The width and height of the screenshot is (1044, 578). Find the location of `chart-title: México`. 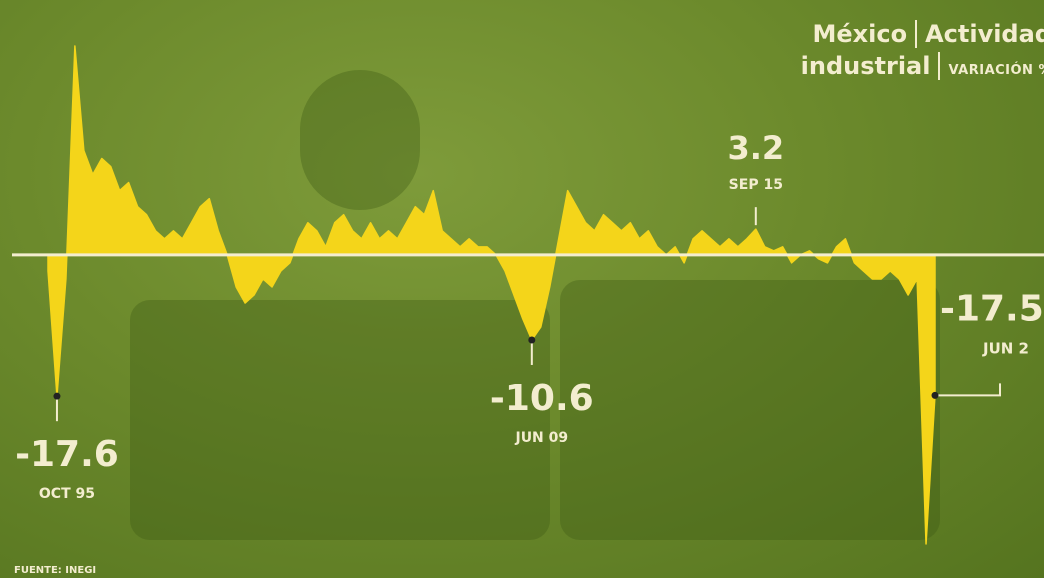

chart-title: México is located at coordinates (860, 34).